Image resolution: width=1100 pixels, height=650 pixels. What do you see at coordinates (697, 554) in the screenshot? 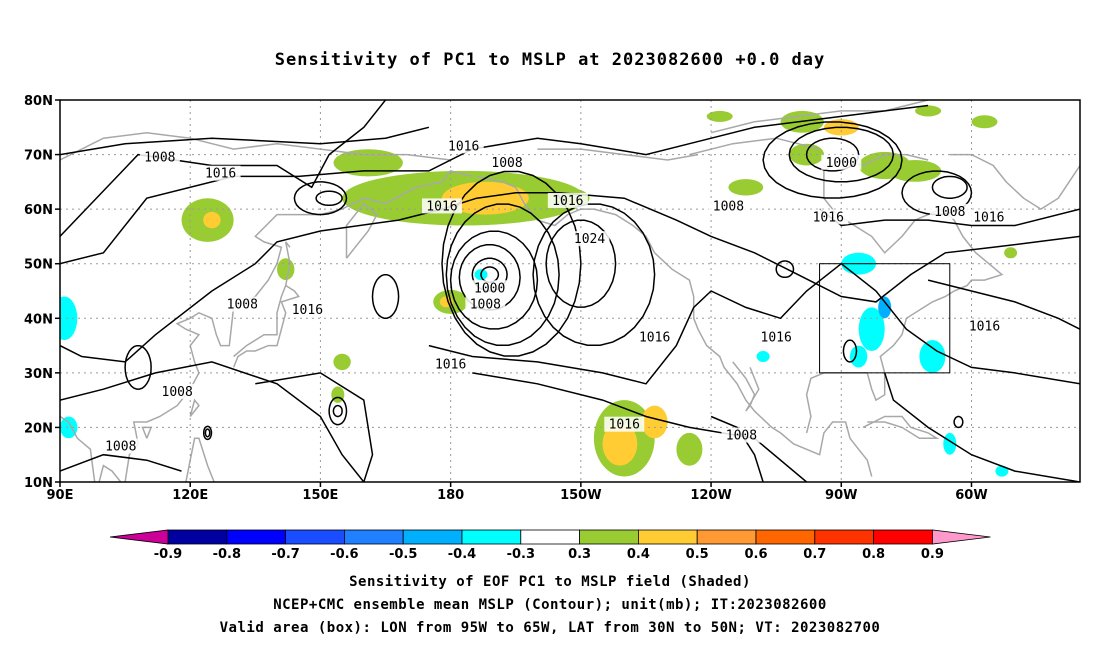
I see `colorbar-label: 0.5` at bounding box center [697, 554].